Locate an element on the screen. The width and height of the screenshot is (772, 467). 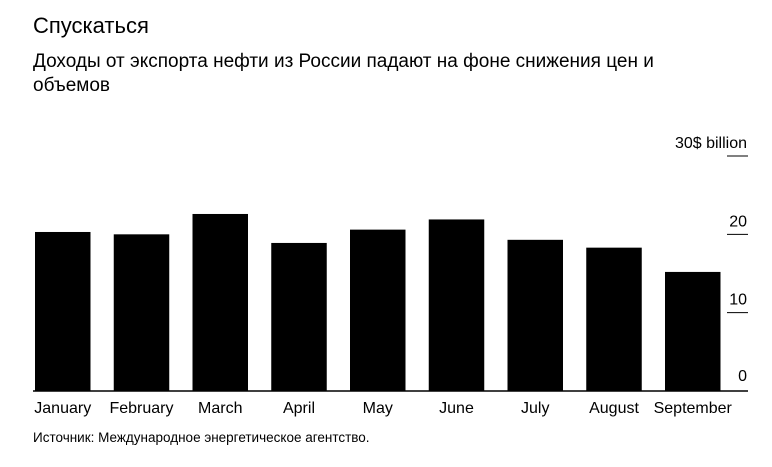
bar-september is located at coordinates (693, 331).